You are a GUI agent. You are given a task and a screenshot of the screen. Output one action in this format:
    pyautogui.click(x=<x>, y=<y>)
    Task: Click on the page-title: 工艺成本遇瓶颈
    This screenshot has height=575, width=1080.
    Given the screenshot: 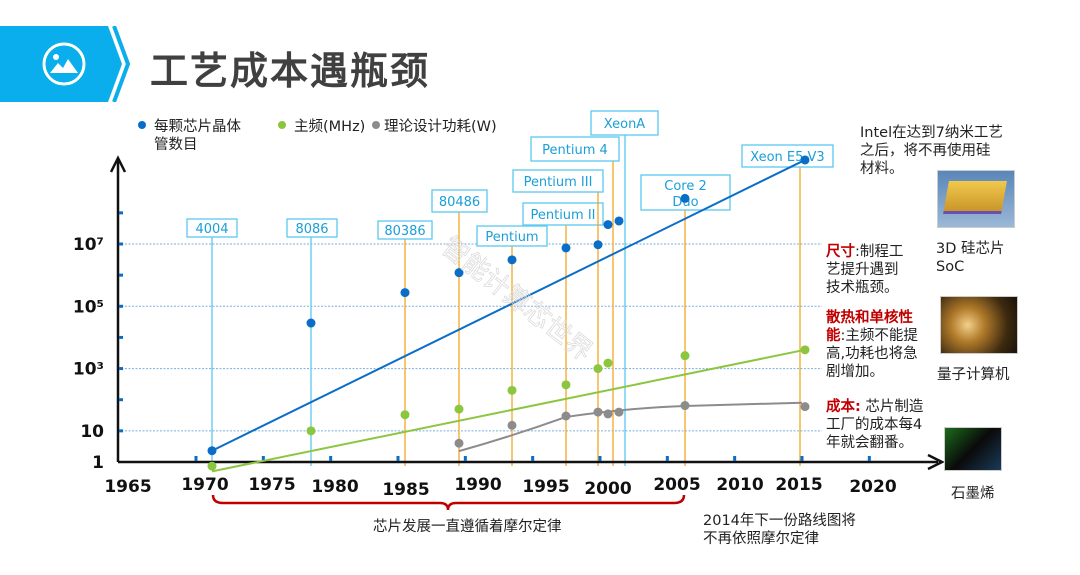 What is the action you would take?
    pyautogui.click(x=290, y=71)
    